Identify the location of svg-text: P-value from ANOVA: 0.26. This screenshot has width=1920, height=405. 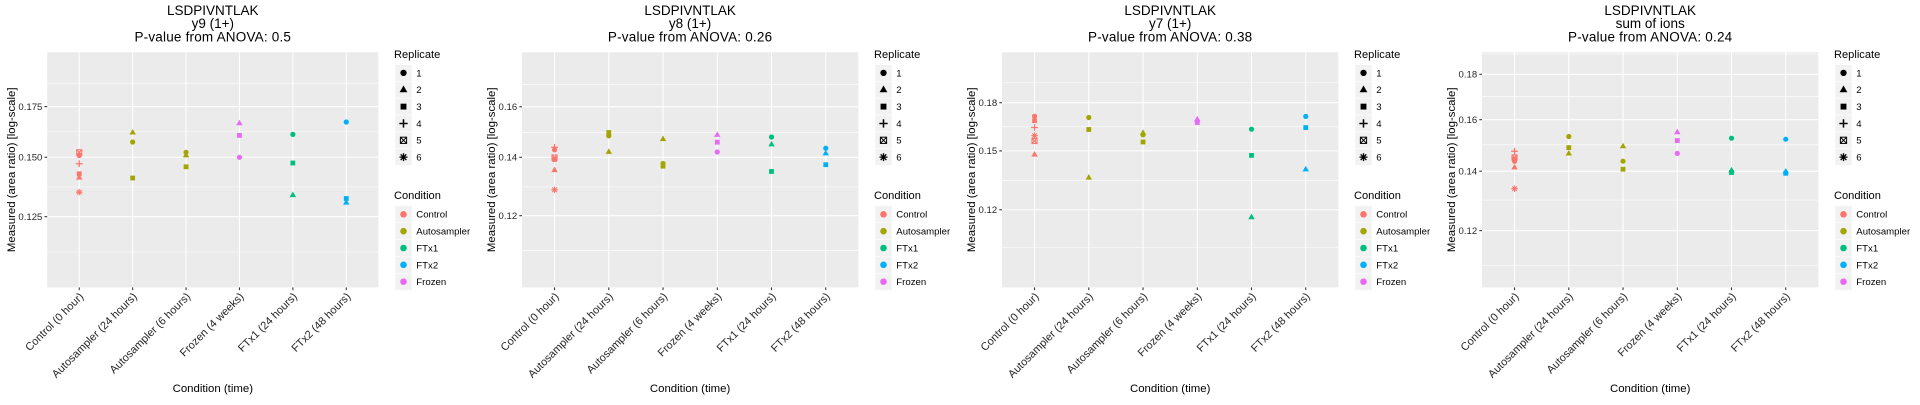
(690, 36).